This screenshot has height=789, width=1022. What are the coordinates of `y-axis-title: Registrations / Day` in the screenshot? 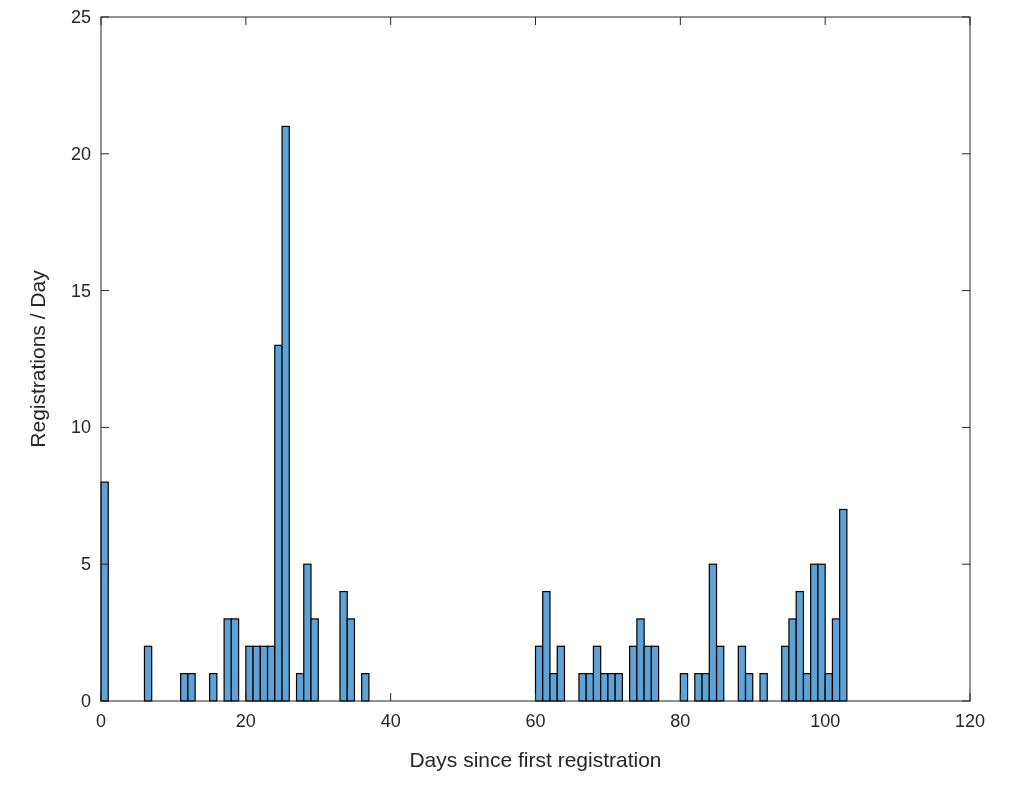 It's located at (37, 358).